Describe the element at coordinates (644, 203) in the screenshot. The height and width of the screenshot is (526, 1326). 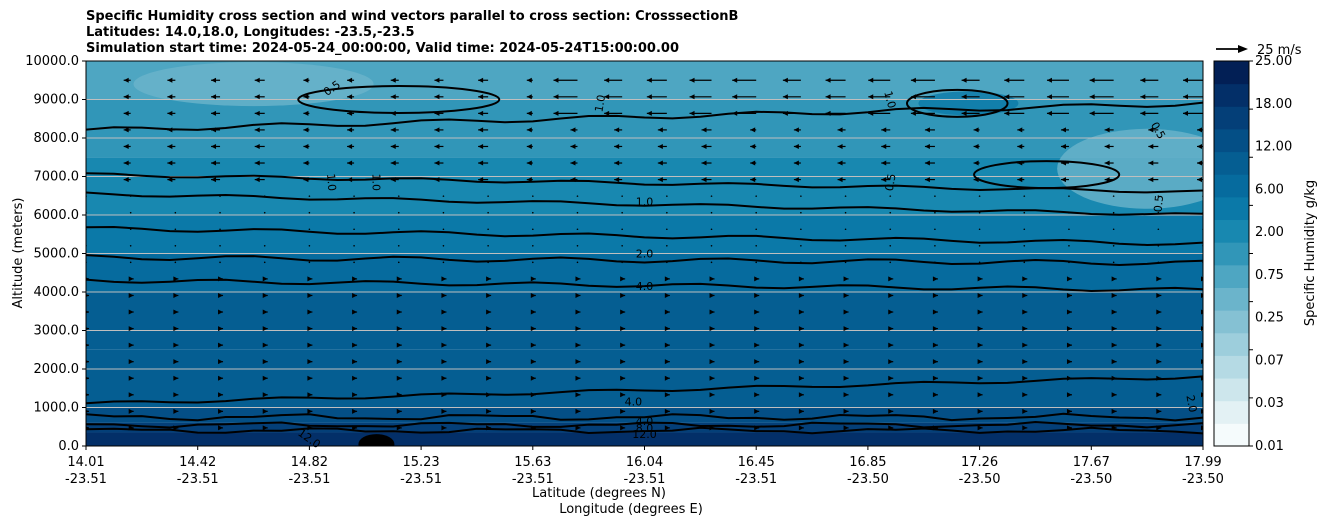
I see `contour-line` at that location.